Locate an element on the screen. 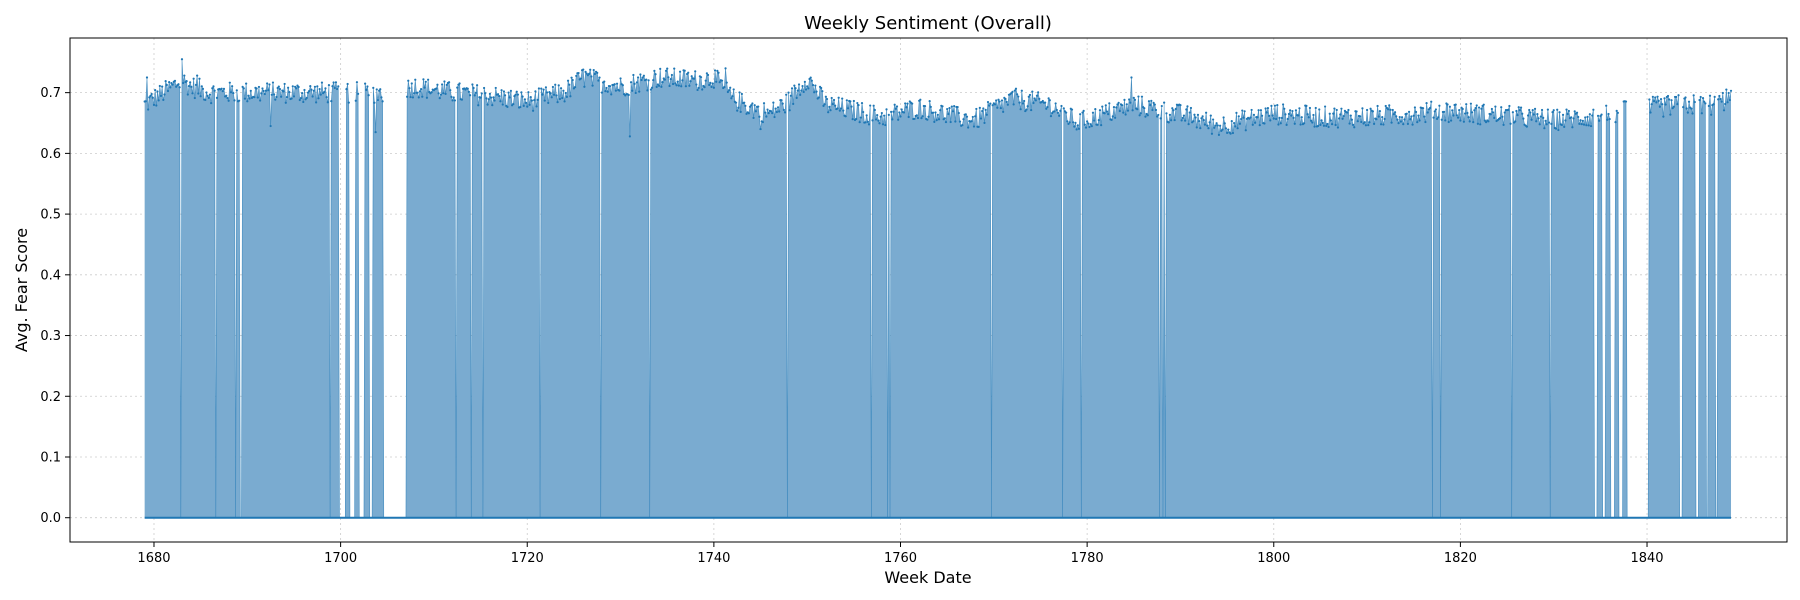  y-tick-label: 0.7 is located at coordinates (50, 93).